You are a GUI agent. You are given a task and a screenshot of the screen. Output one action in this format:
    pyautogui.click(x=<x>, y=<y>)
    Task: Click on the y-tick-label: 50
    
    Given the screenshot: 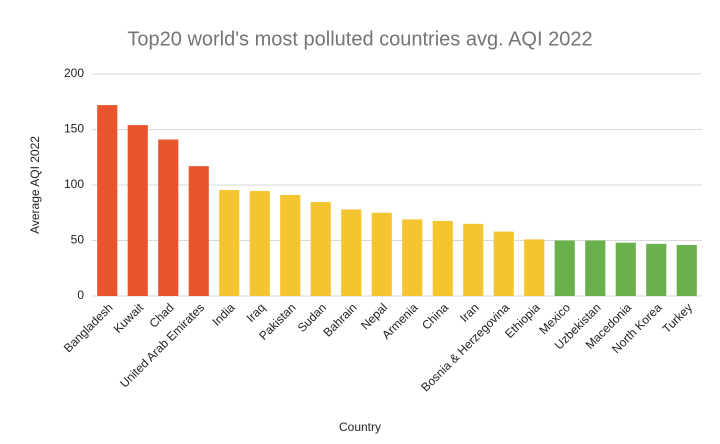 What is the action you would take?
    pyautogui.click(x=78, y=240)
    